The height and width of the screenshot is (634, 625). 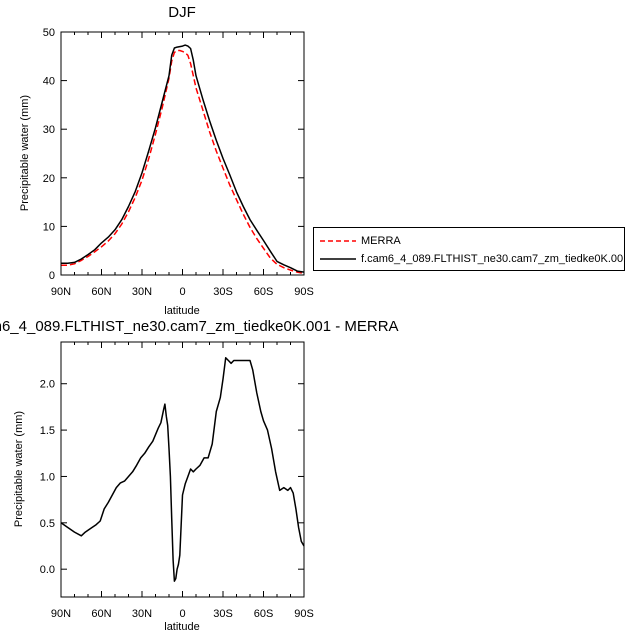 What do you see at coordinates (49, 179) in the screenshot?
I see `y-tick-label: 20` at bounding box center [49, 179].